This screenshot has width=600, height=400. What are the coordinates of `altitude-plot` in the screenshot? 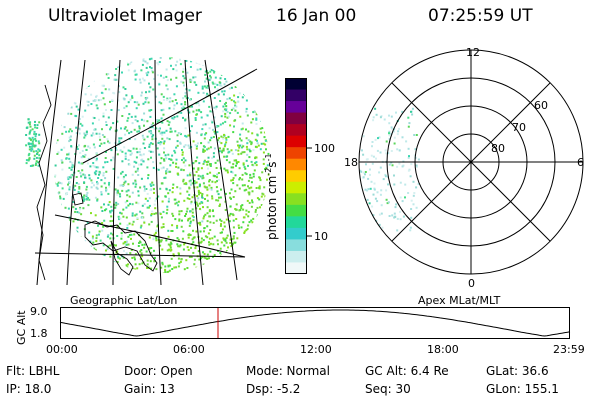 It's located at (315, 323).